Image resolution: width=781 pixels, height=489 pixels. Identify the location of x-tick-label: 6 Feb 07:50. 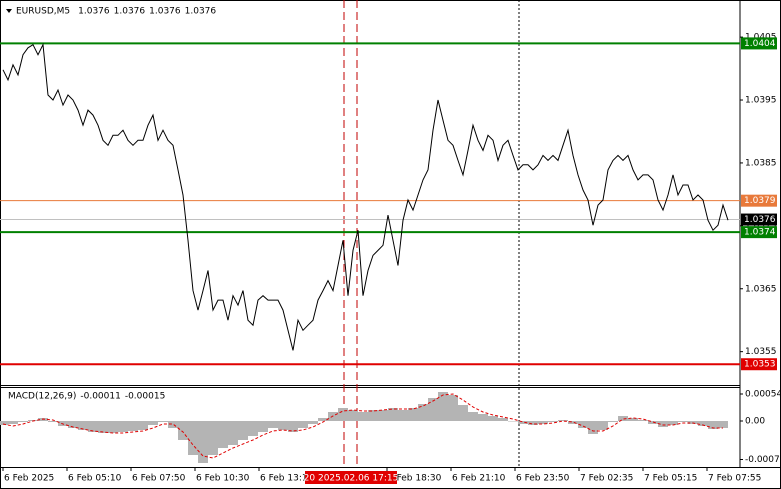
(159, 479).